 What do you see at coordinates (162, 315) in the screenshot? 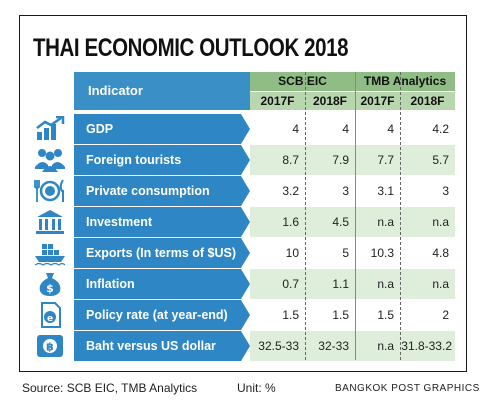
I see `row-label-policy-rate: Policy rate (at year-end)` at bounding box center [162, 315].